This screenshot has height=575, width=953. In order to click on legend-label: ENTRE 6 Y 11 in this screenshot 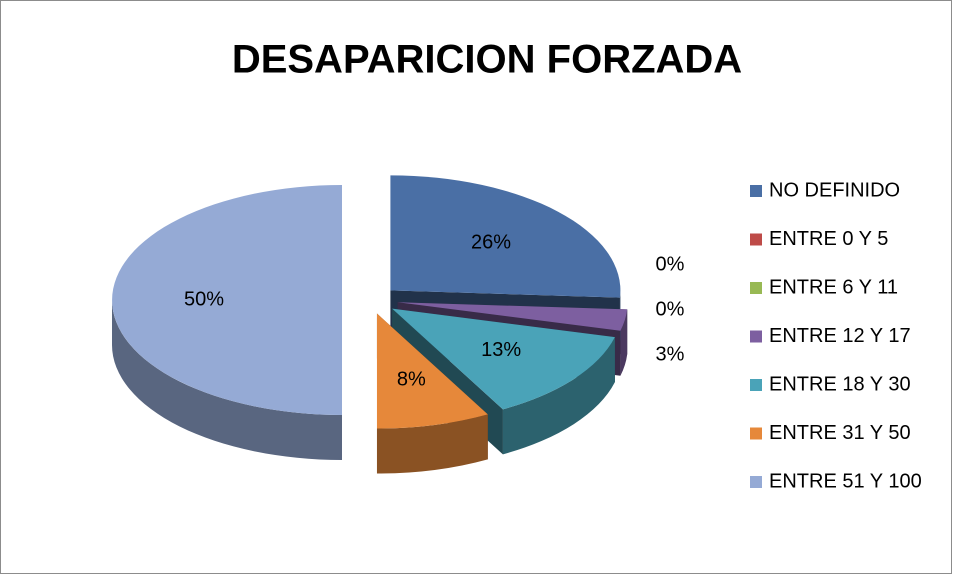, I will do `click(833, 287)`.